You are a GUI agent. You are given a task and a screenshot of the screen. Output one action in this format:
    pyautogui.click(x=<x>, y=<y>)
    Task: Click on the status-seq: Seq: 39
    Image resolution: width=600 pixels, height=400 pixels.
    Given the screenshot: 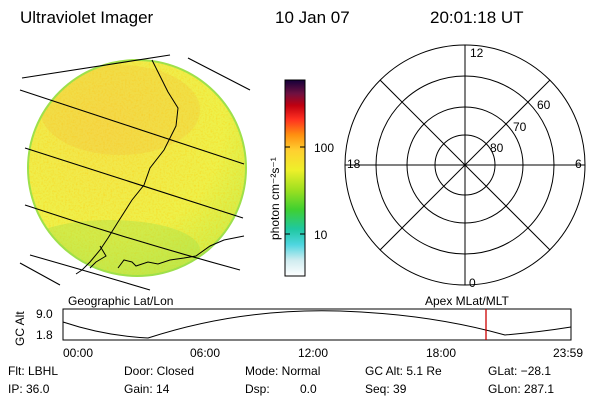 What is the action you would take?
    pyautogui.click(x=386, y=389)
    